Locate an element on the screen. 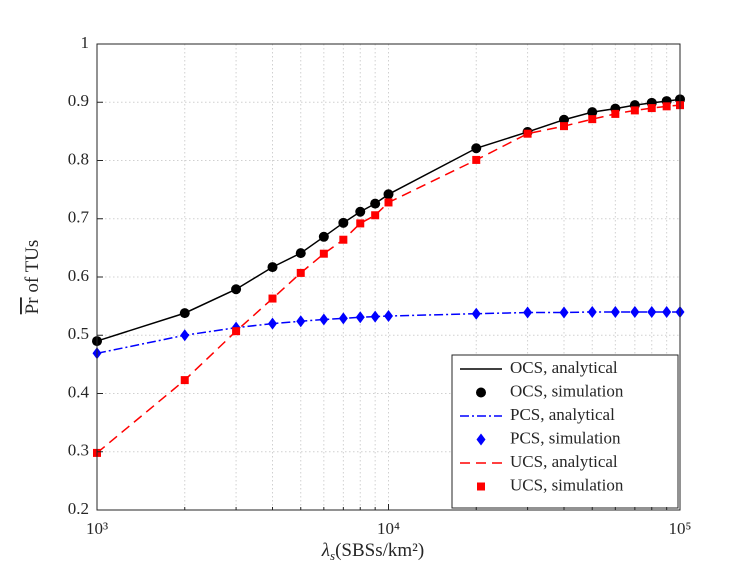 This screenshot has width=746, height=573. legend-label: PCS, simulation is located at coordinates (565, 437).